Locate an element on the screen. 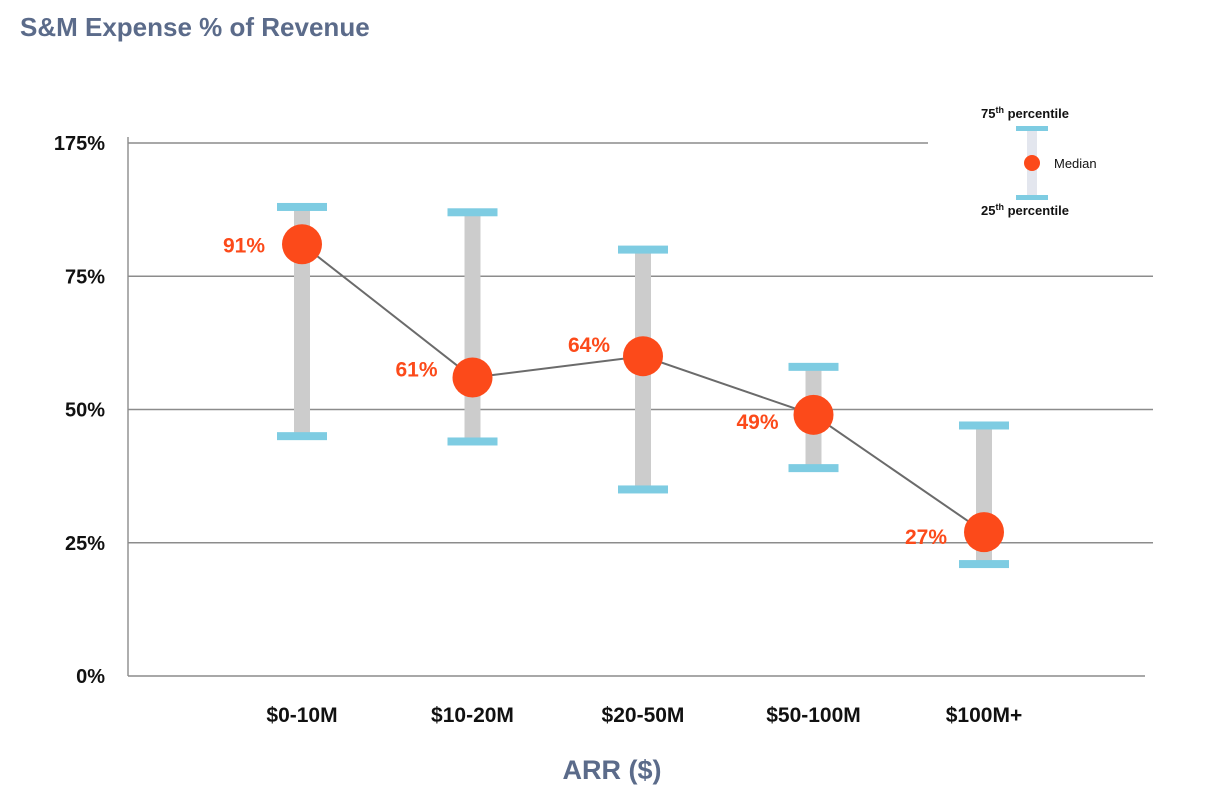 This screenshot has height=800, width=1227. legend-median-label: Median is located at coordinates (1075, 163).